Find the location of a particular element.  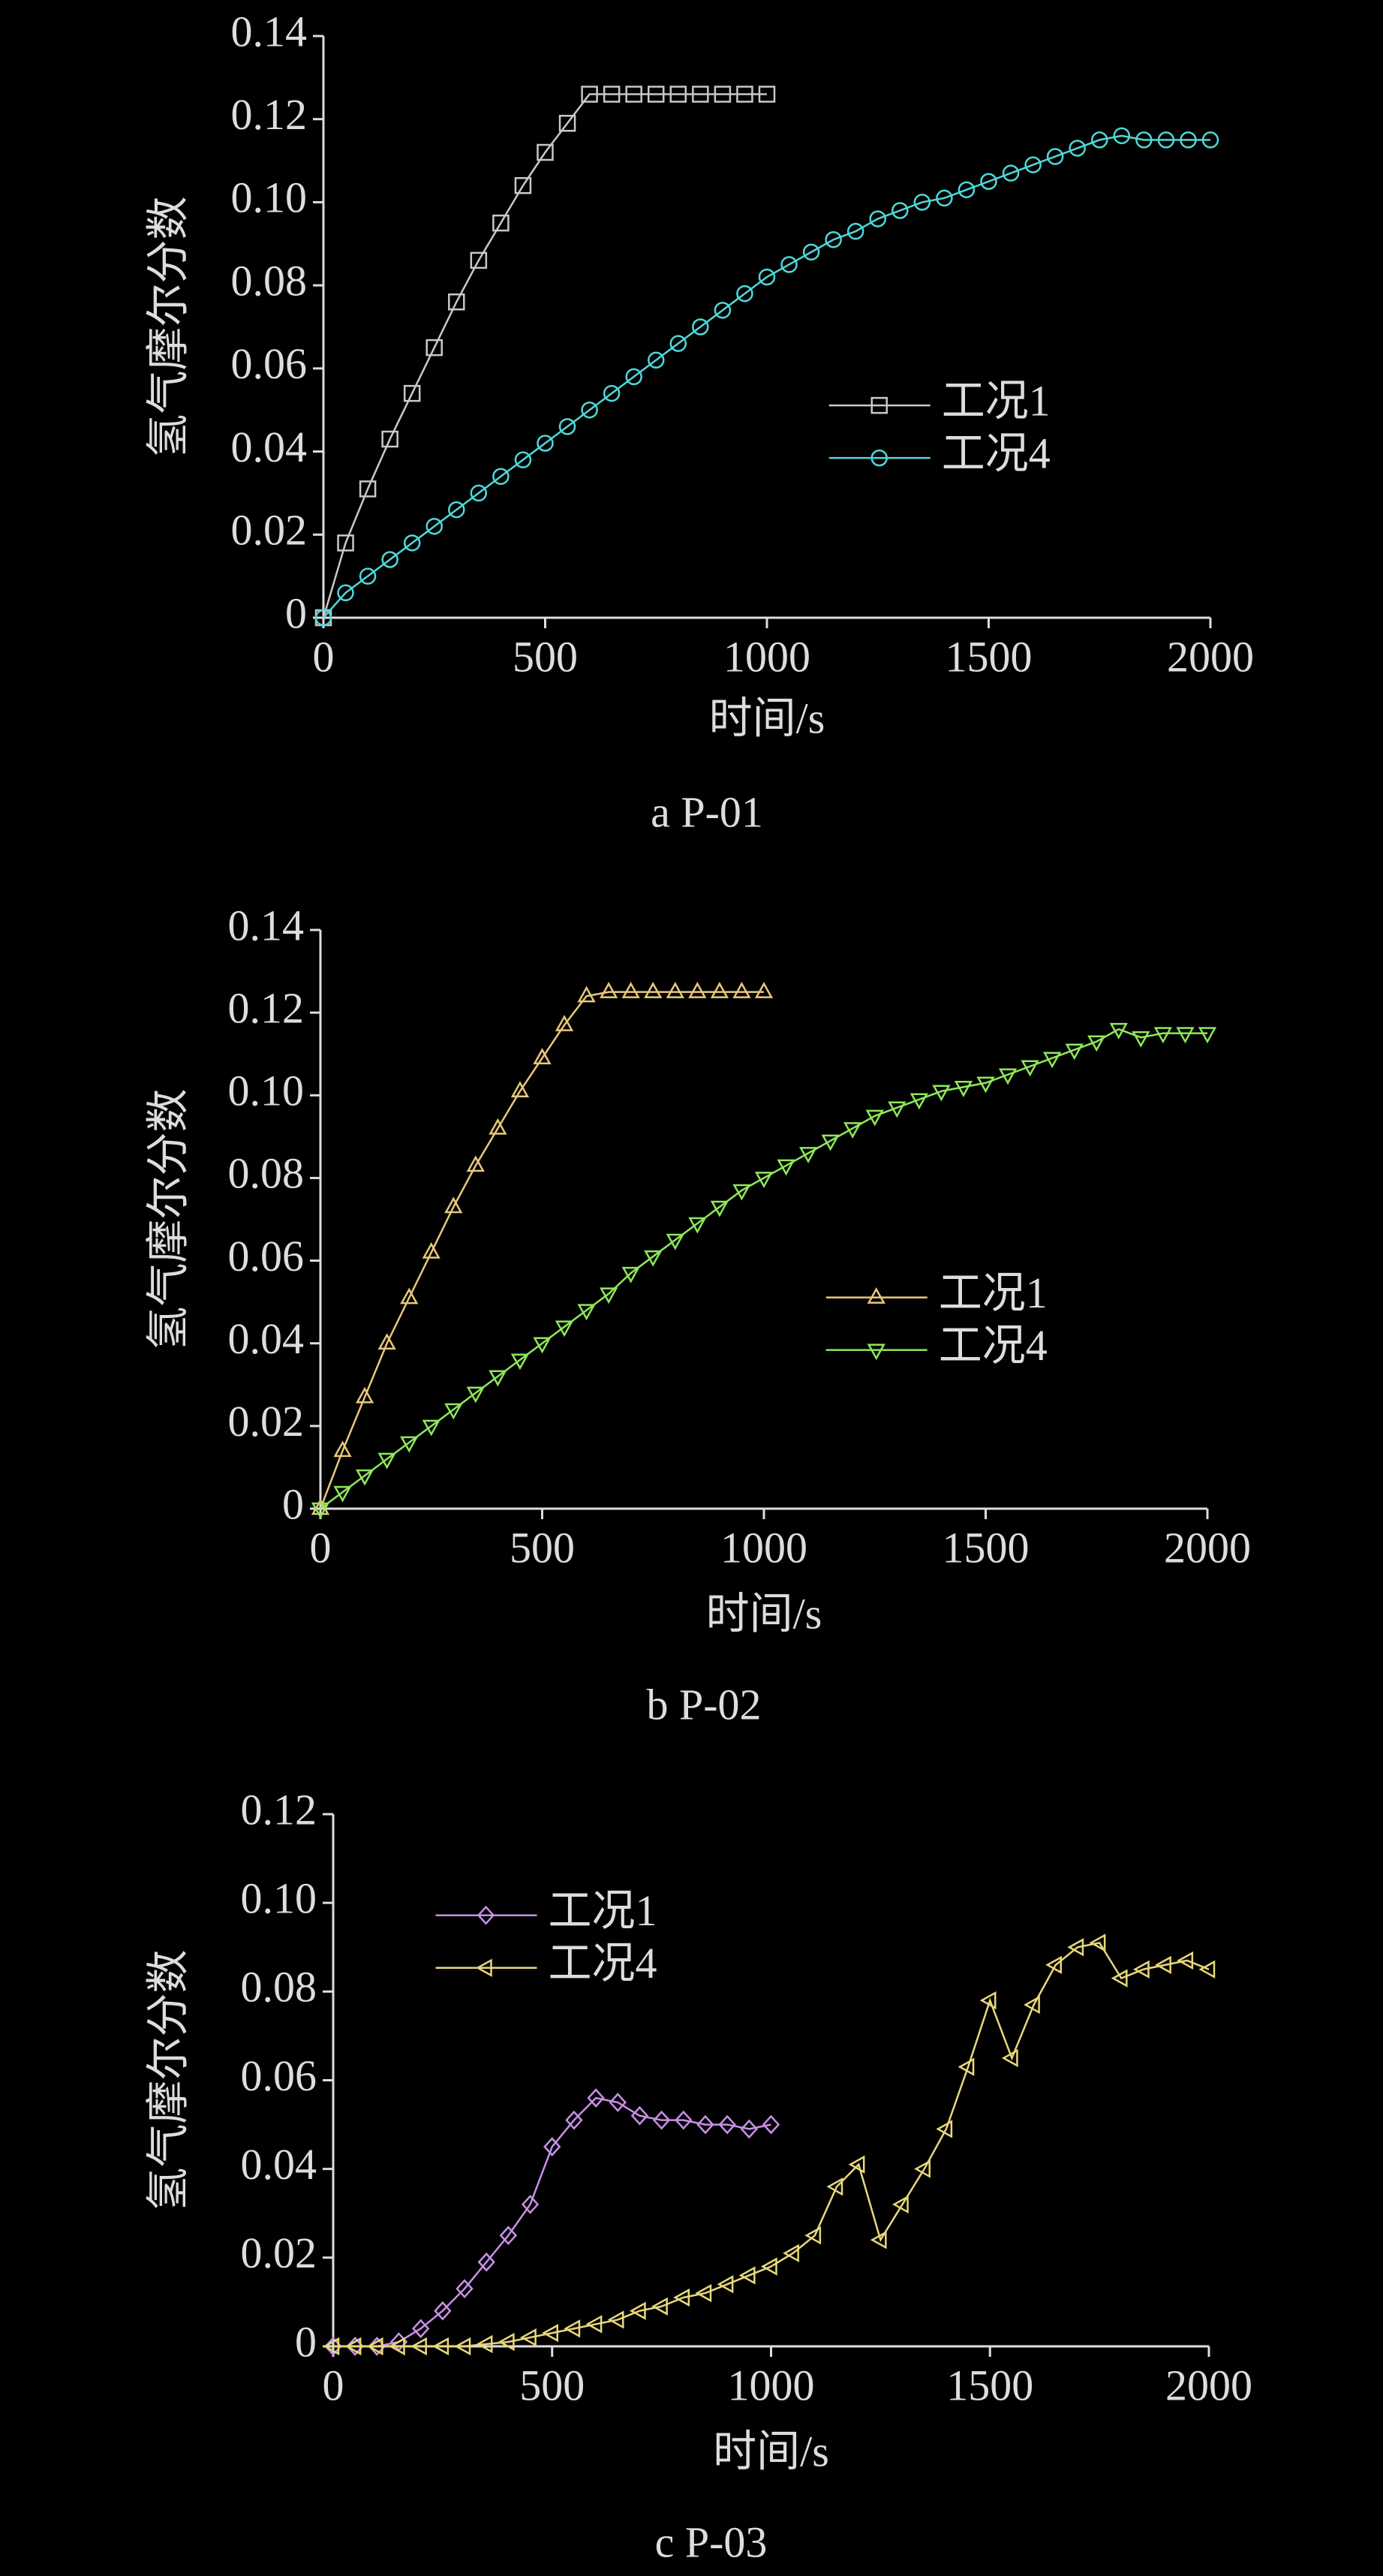

x-tick-label: 1500 is located at coordinates (989, 656).